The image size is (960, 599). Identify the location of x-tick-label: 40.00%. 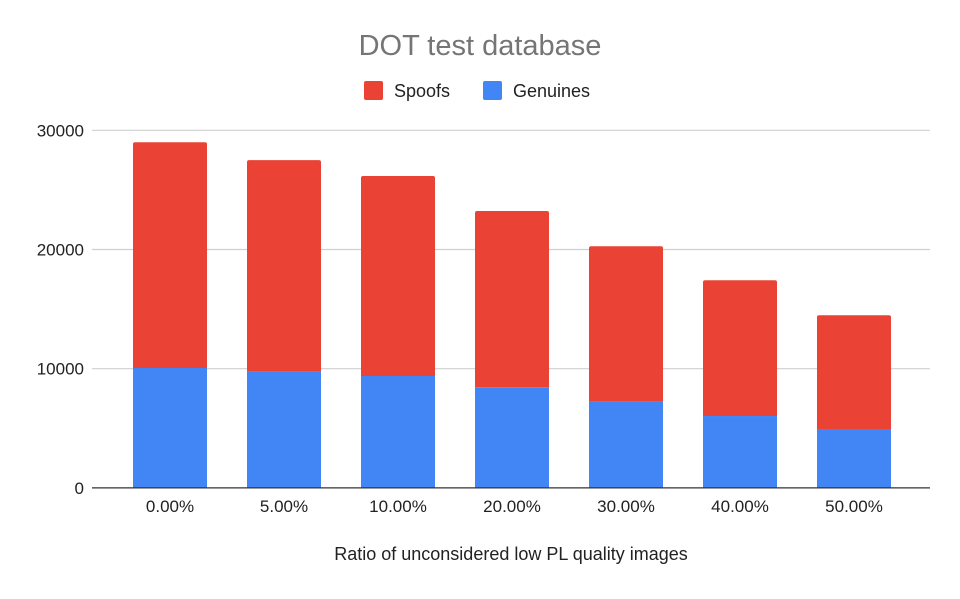
(740, 506).